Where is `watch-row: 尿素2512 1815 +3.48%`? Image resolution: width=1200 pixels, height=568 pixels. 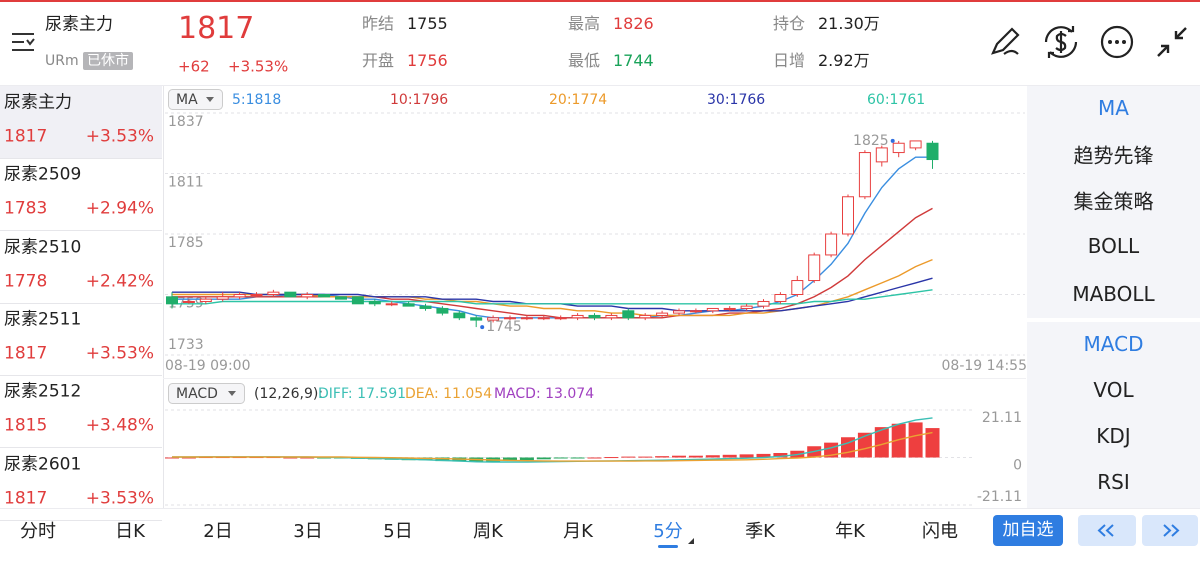 watch-row: 尿素2512 1815 +3.48% is located at coordinates (81, 412).